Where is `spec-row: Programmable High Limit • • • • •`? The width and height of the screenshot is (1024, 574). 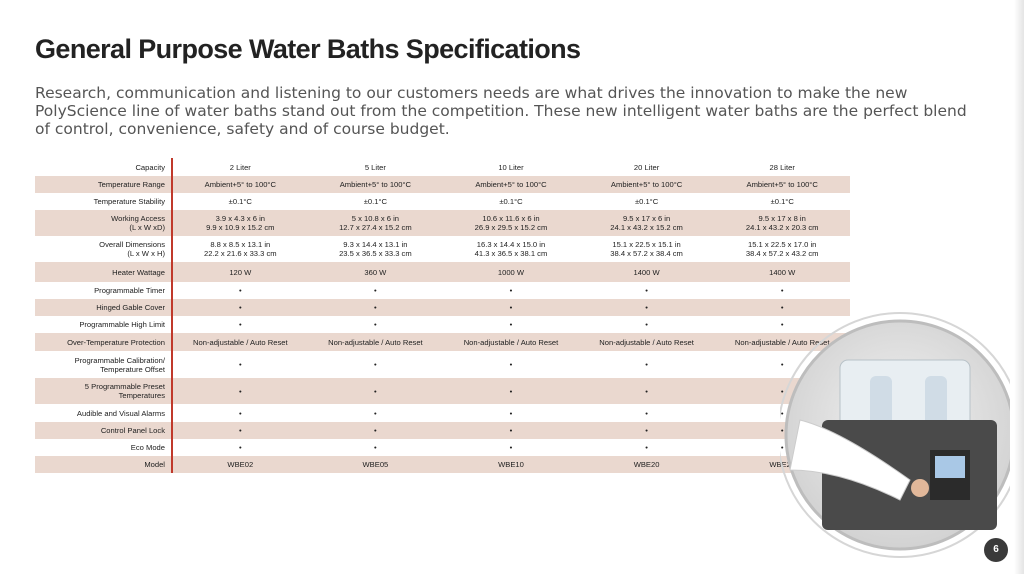
spec-row: Programmable High Limit • • • • • is located at coordinates (442, 324).